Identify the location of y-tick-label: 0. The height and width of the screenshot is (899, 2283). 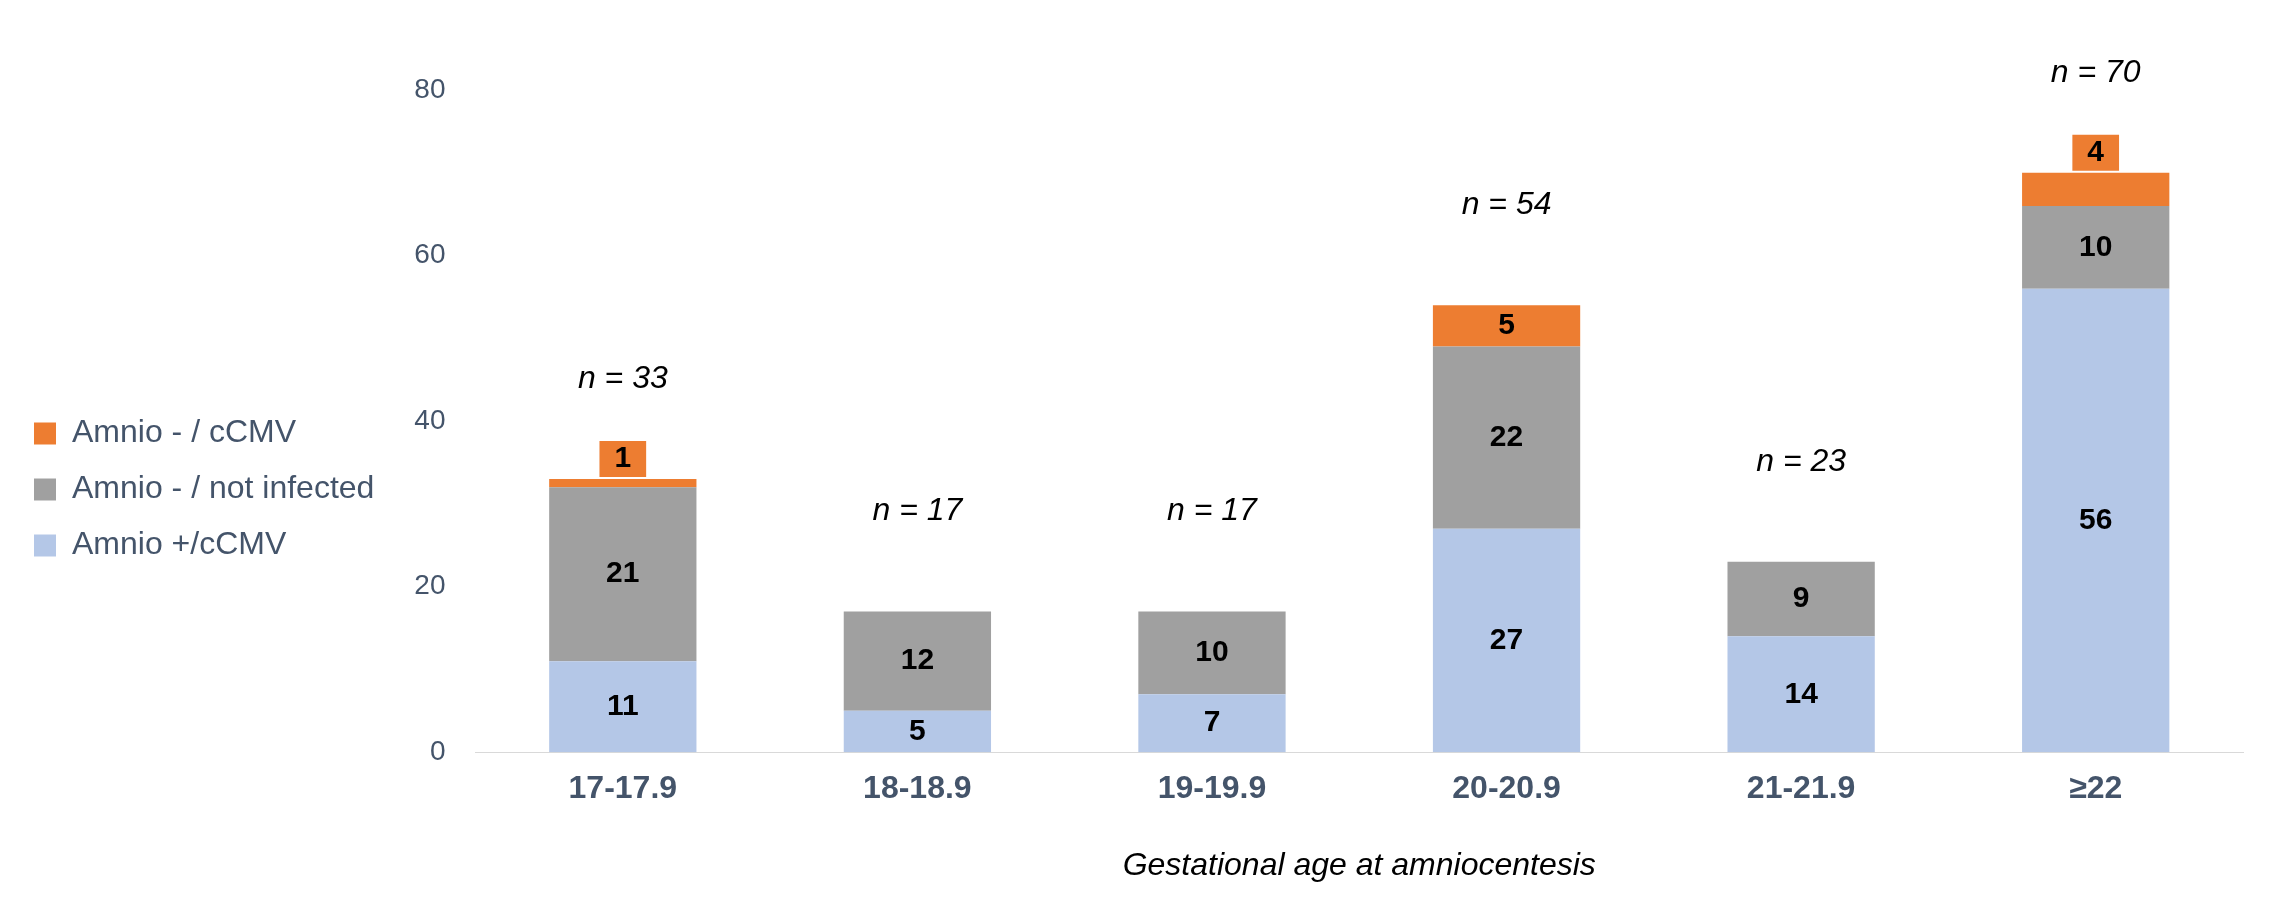
(437, 750).